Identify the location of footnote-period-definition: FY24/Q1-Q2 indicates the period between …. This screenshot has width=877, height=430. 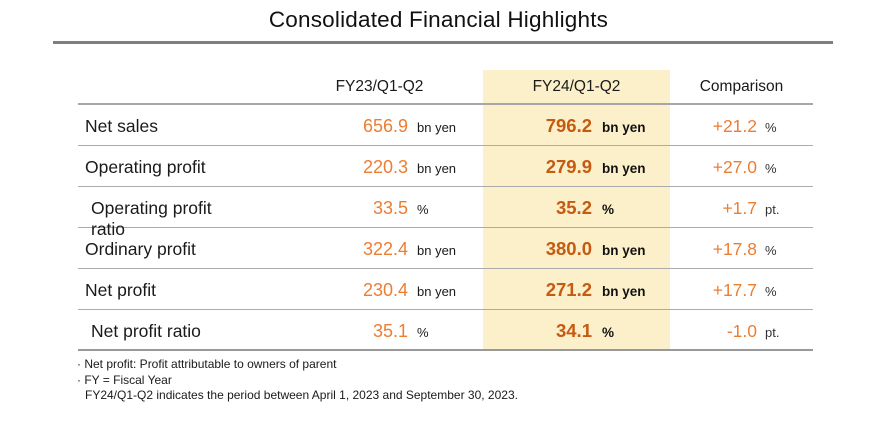
(301, 395).